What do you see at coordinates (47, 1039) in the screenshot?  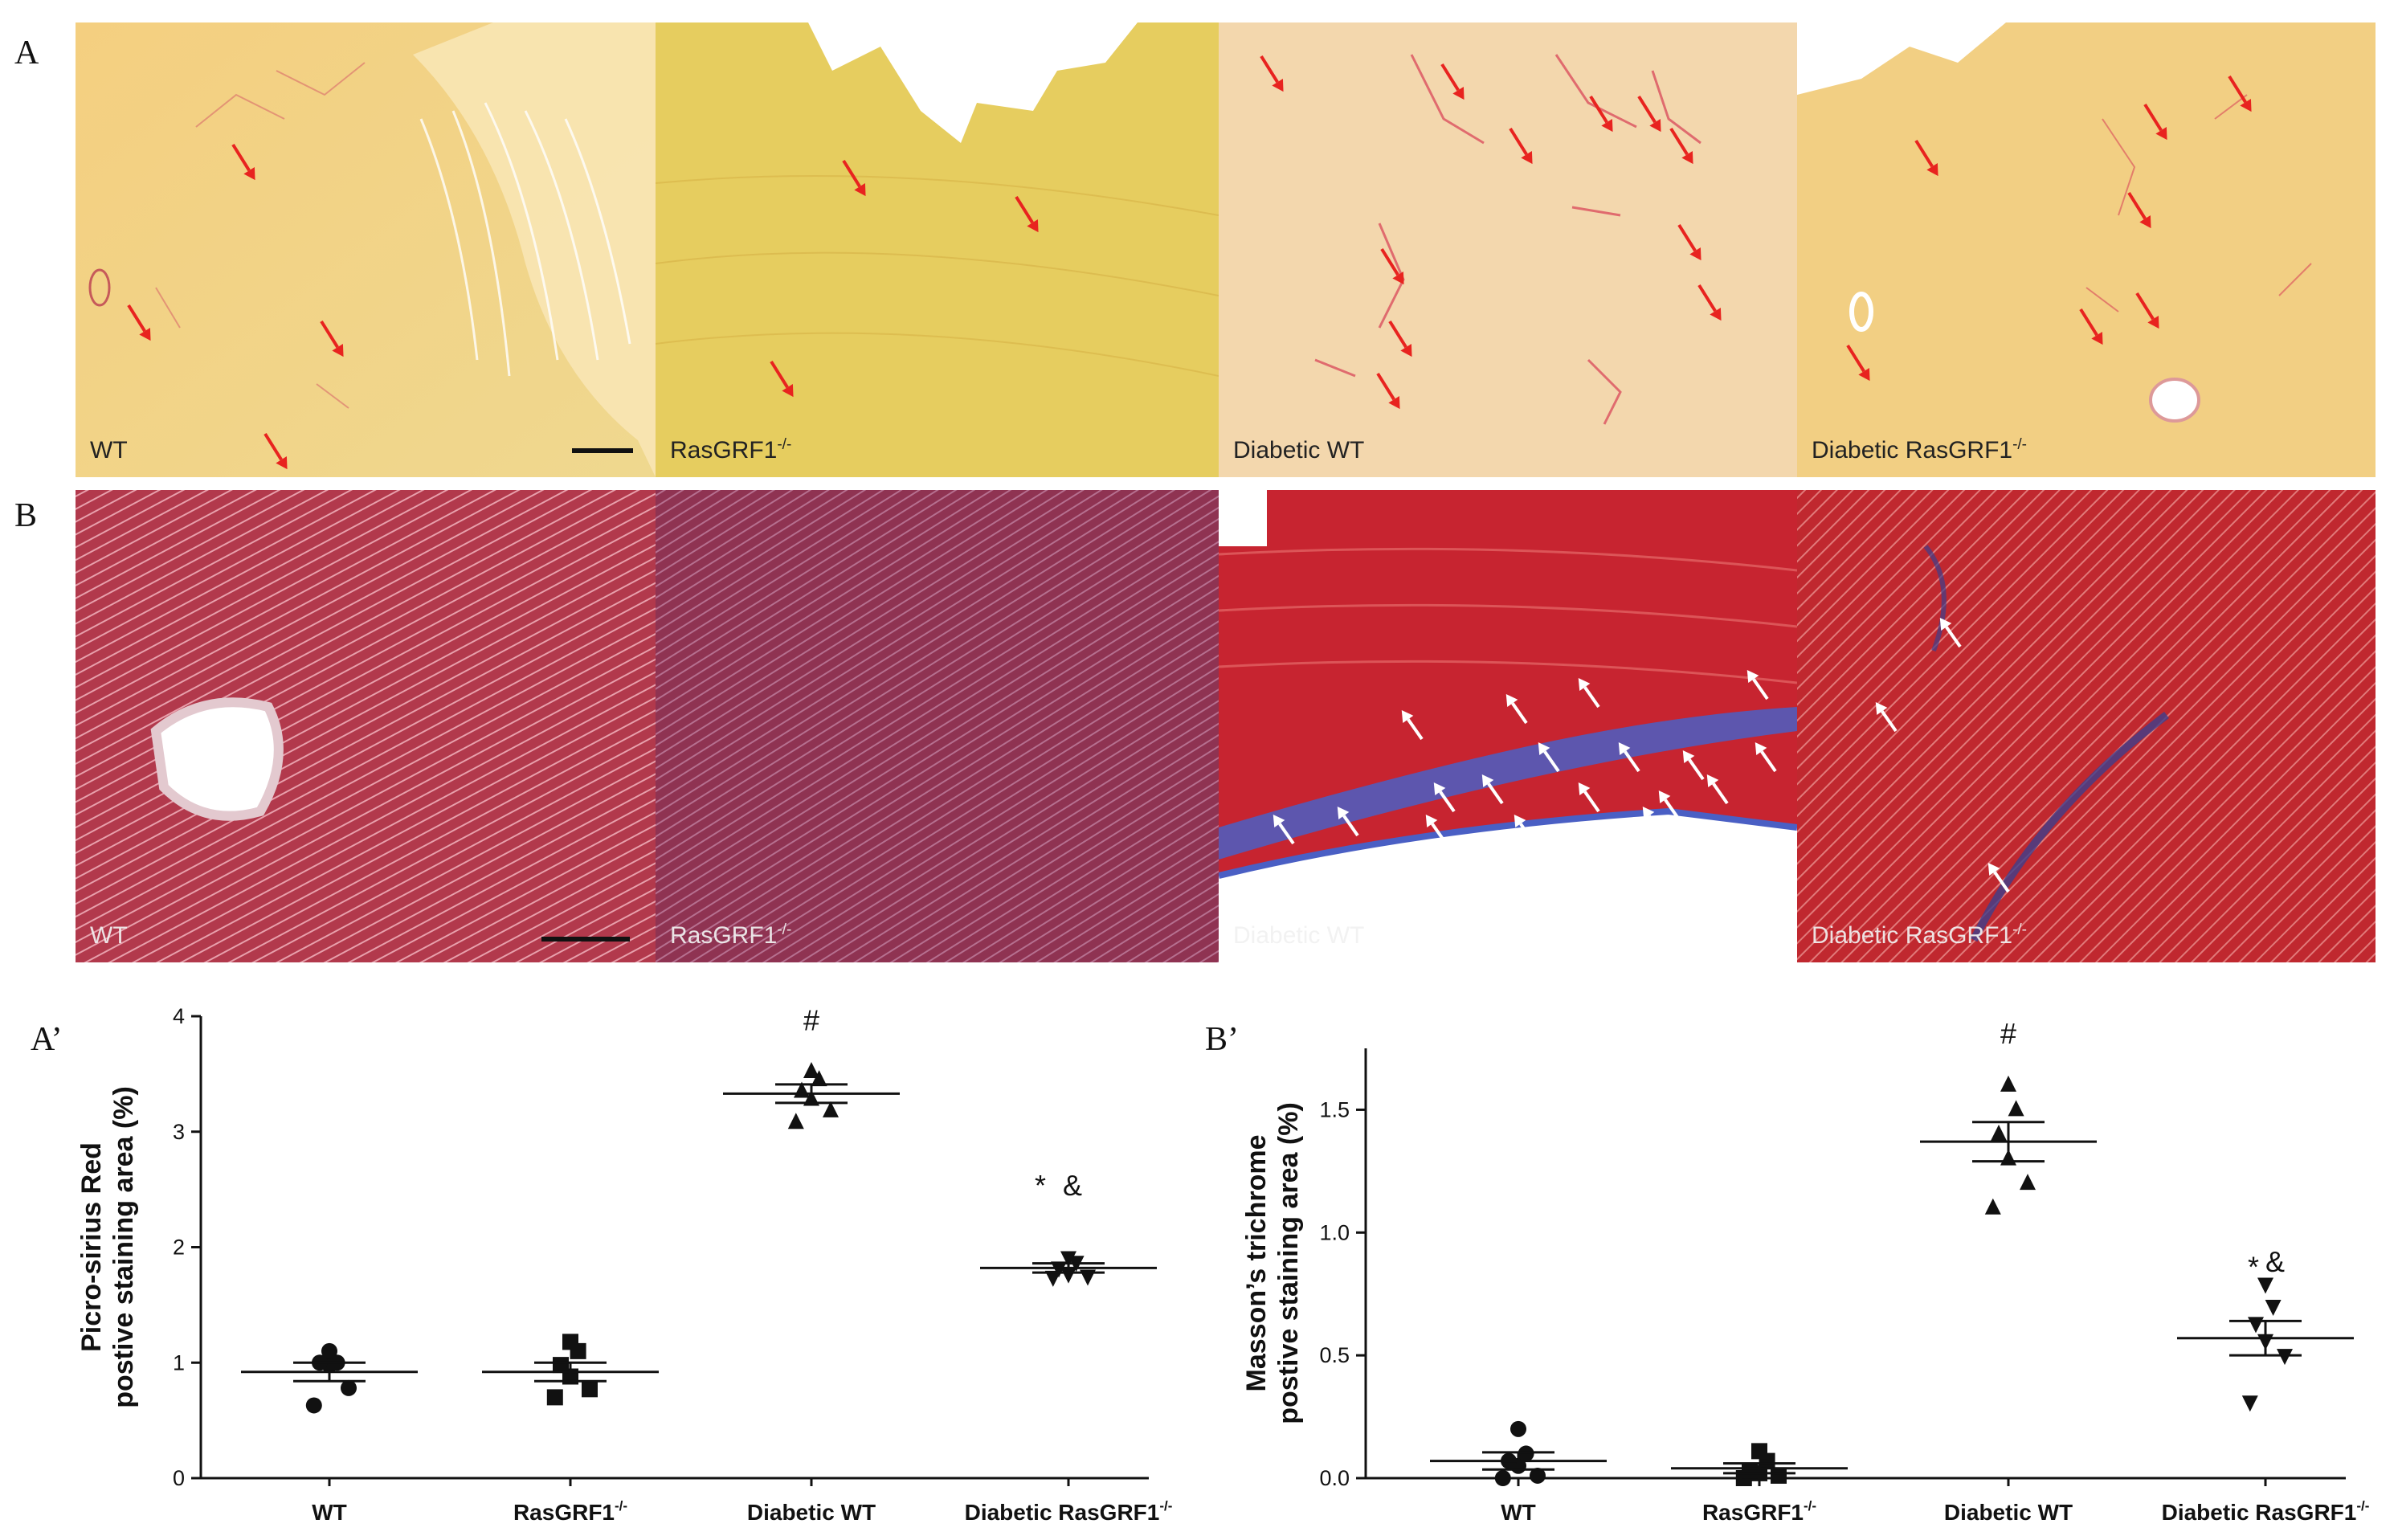 I see `panel-letter-a-prime: A’` at bounding box center [47, 1039].